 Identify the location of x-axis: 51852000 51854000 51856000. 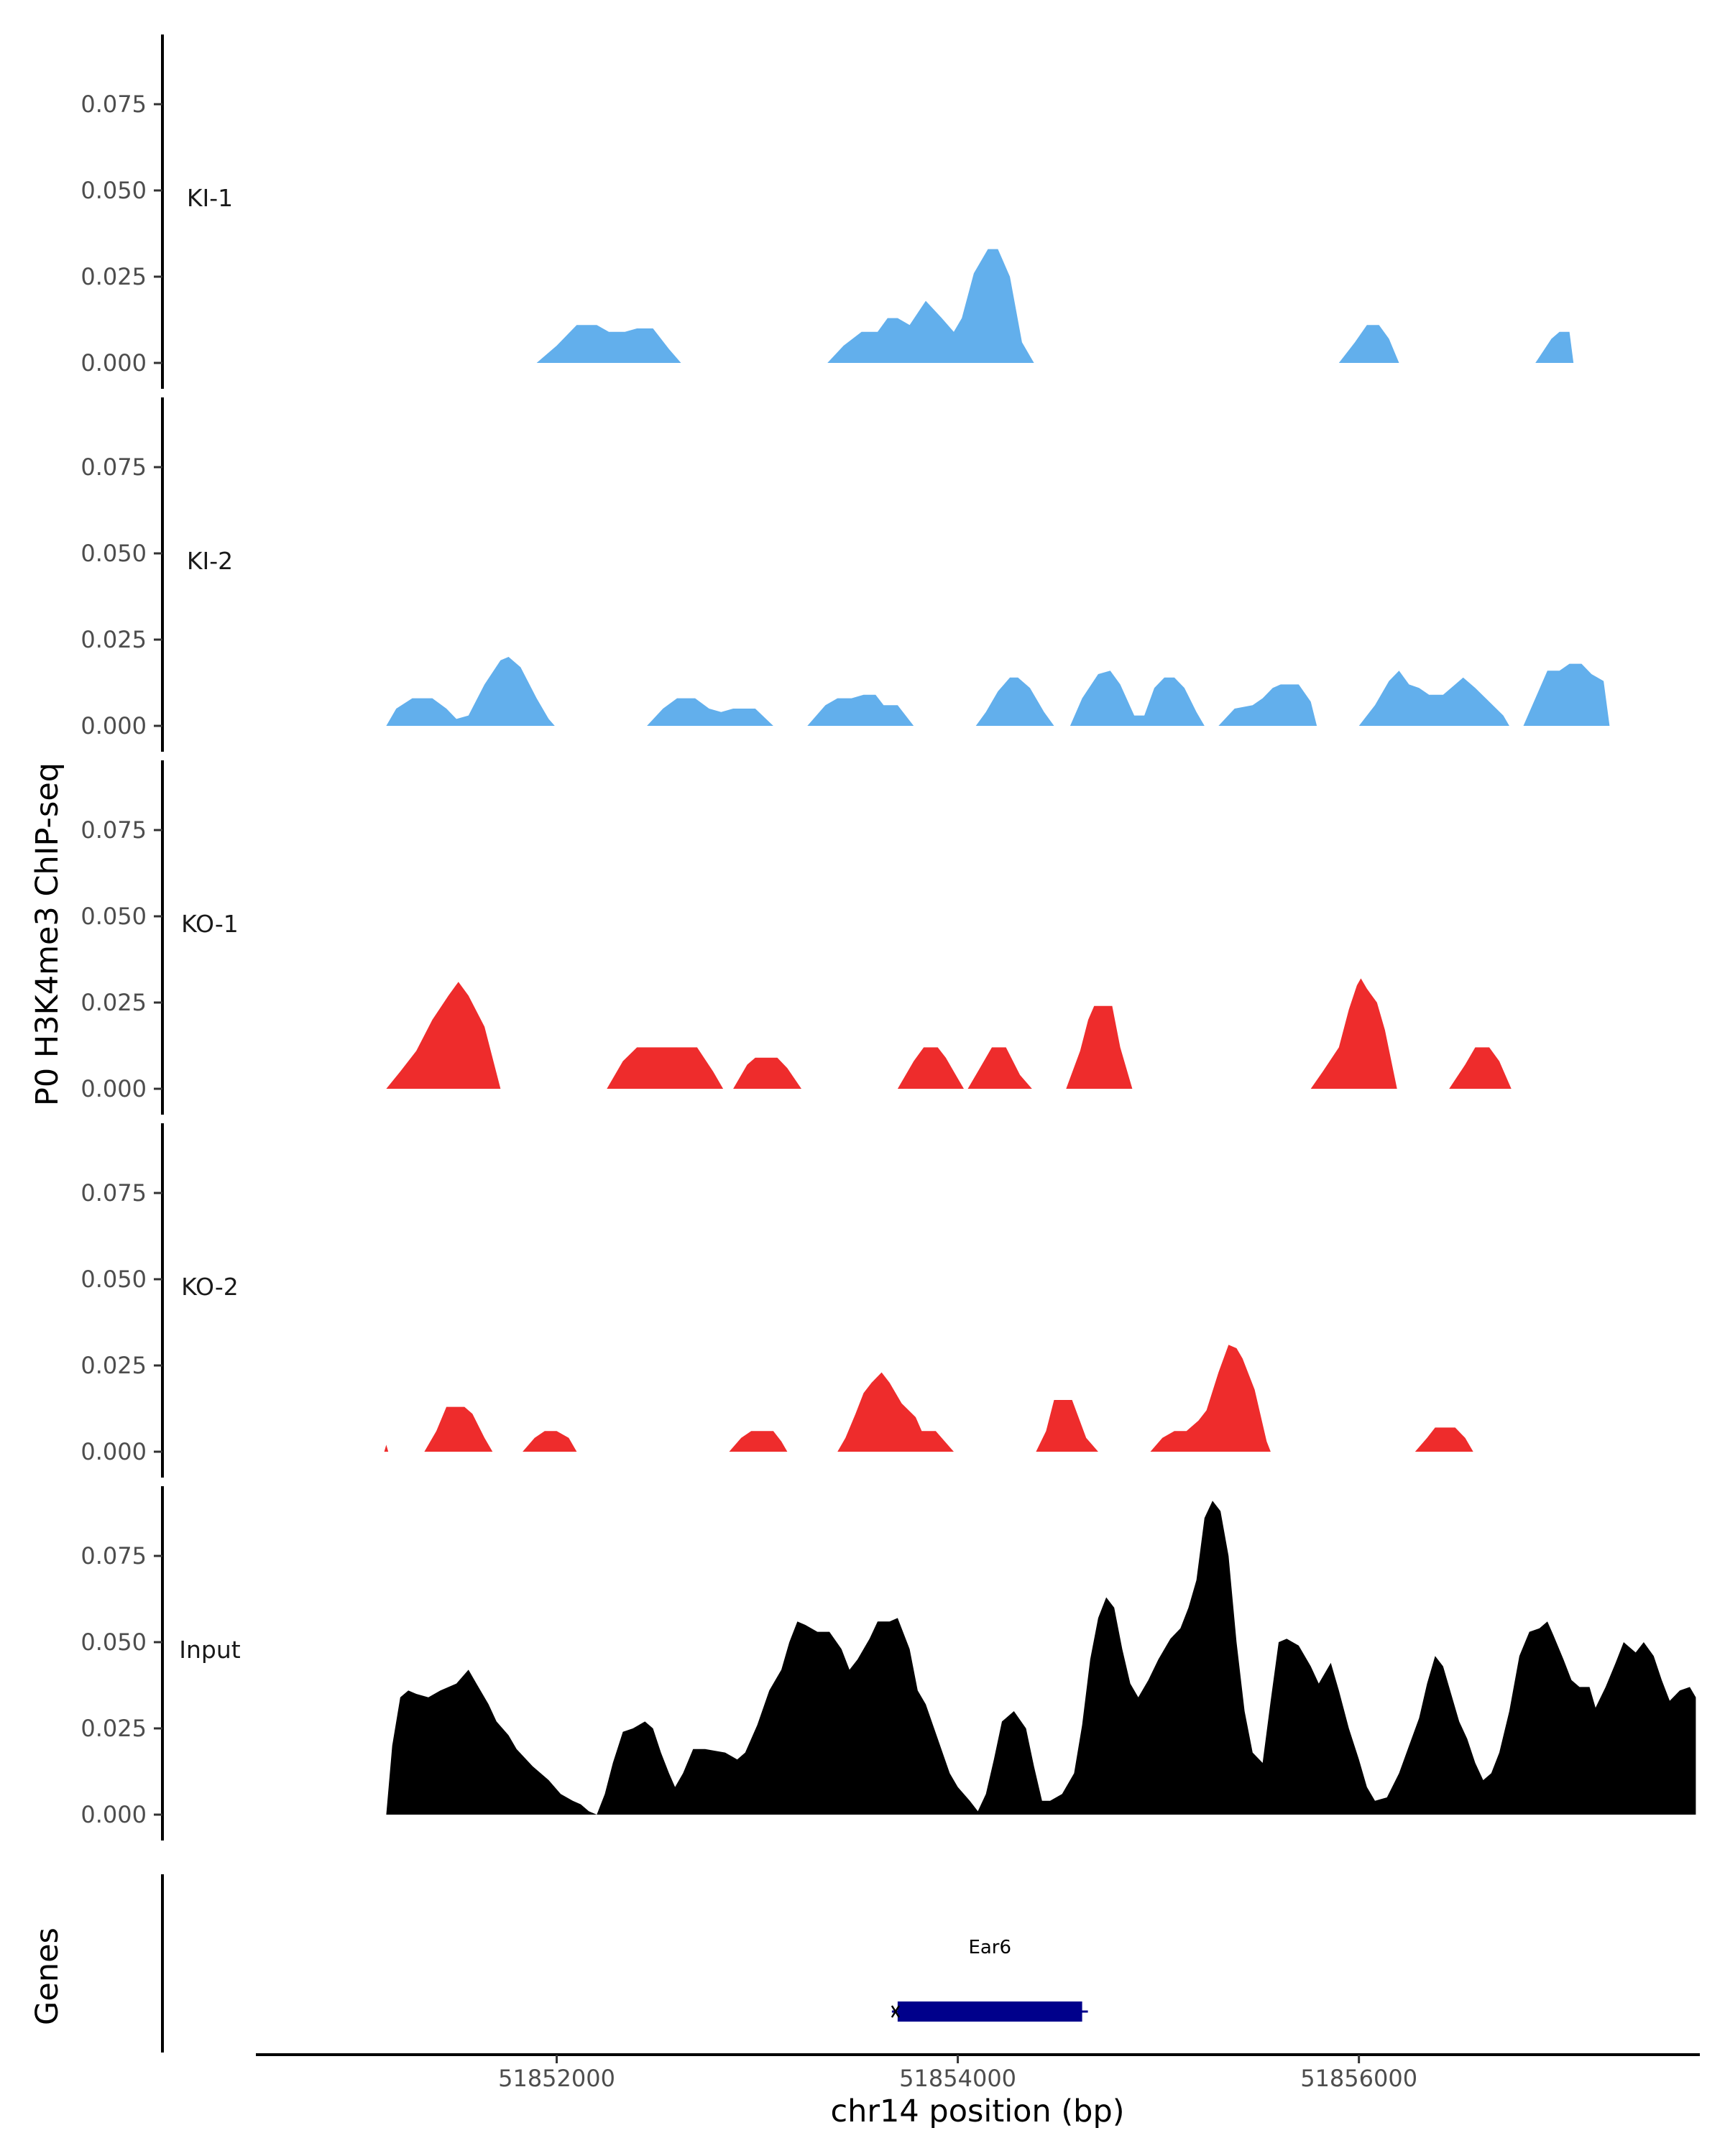
(978, 2072).